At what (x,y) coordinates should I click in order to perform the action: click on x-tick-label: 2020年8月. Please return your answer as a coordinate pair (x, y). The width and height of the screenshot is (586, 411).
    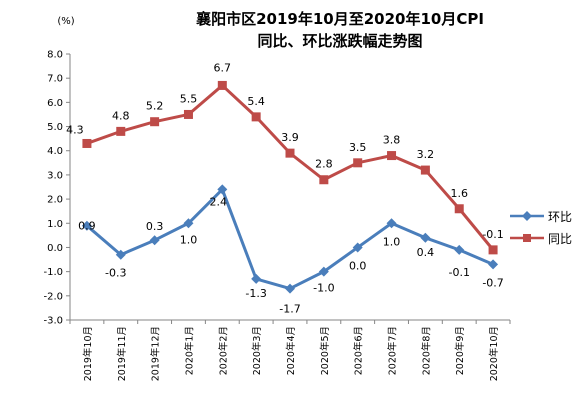
    Looking at the image, I should click on (426, 350).